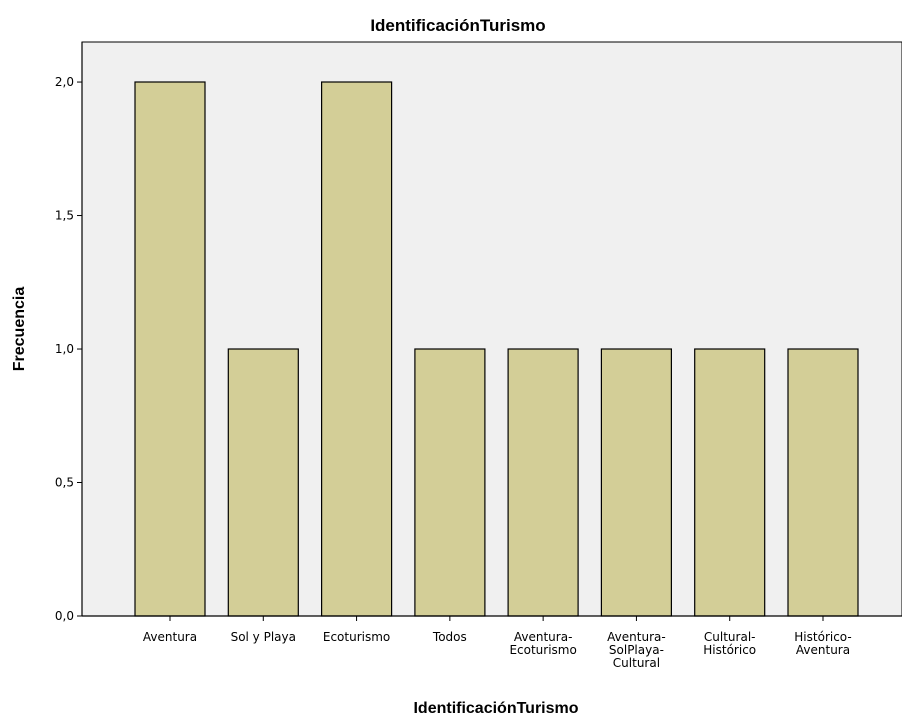  I want to click on x-tick-label-3: Todos, so click(449, 637).